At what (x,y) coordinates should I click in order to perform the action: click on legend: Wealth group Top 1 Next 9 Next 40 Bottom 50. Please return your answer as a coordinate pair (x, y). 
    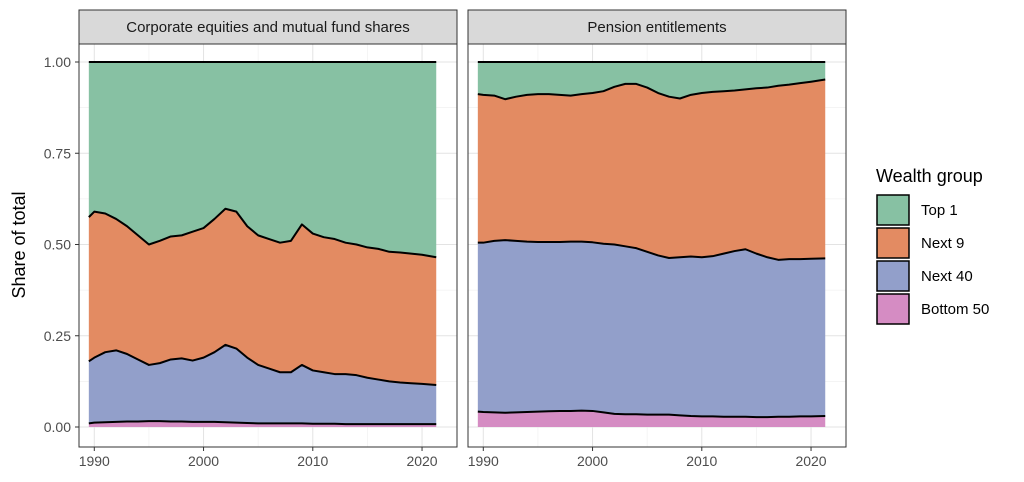
    Looking at the image, I should click on (932, 245).